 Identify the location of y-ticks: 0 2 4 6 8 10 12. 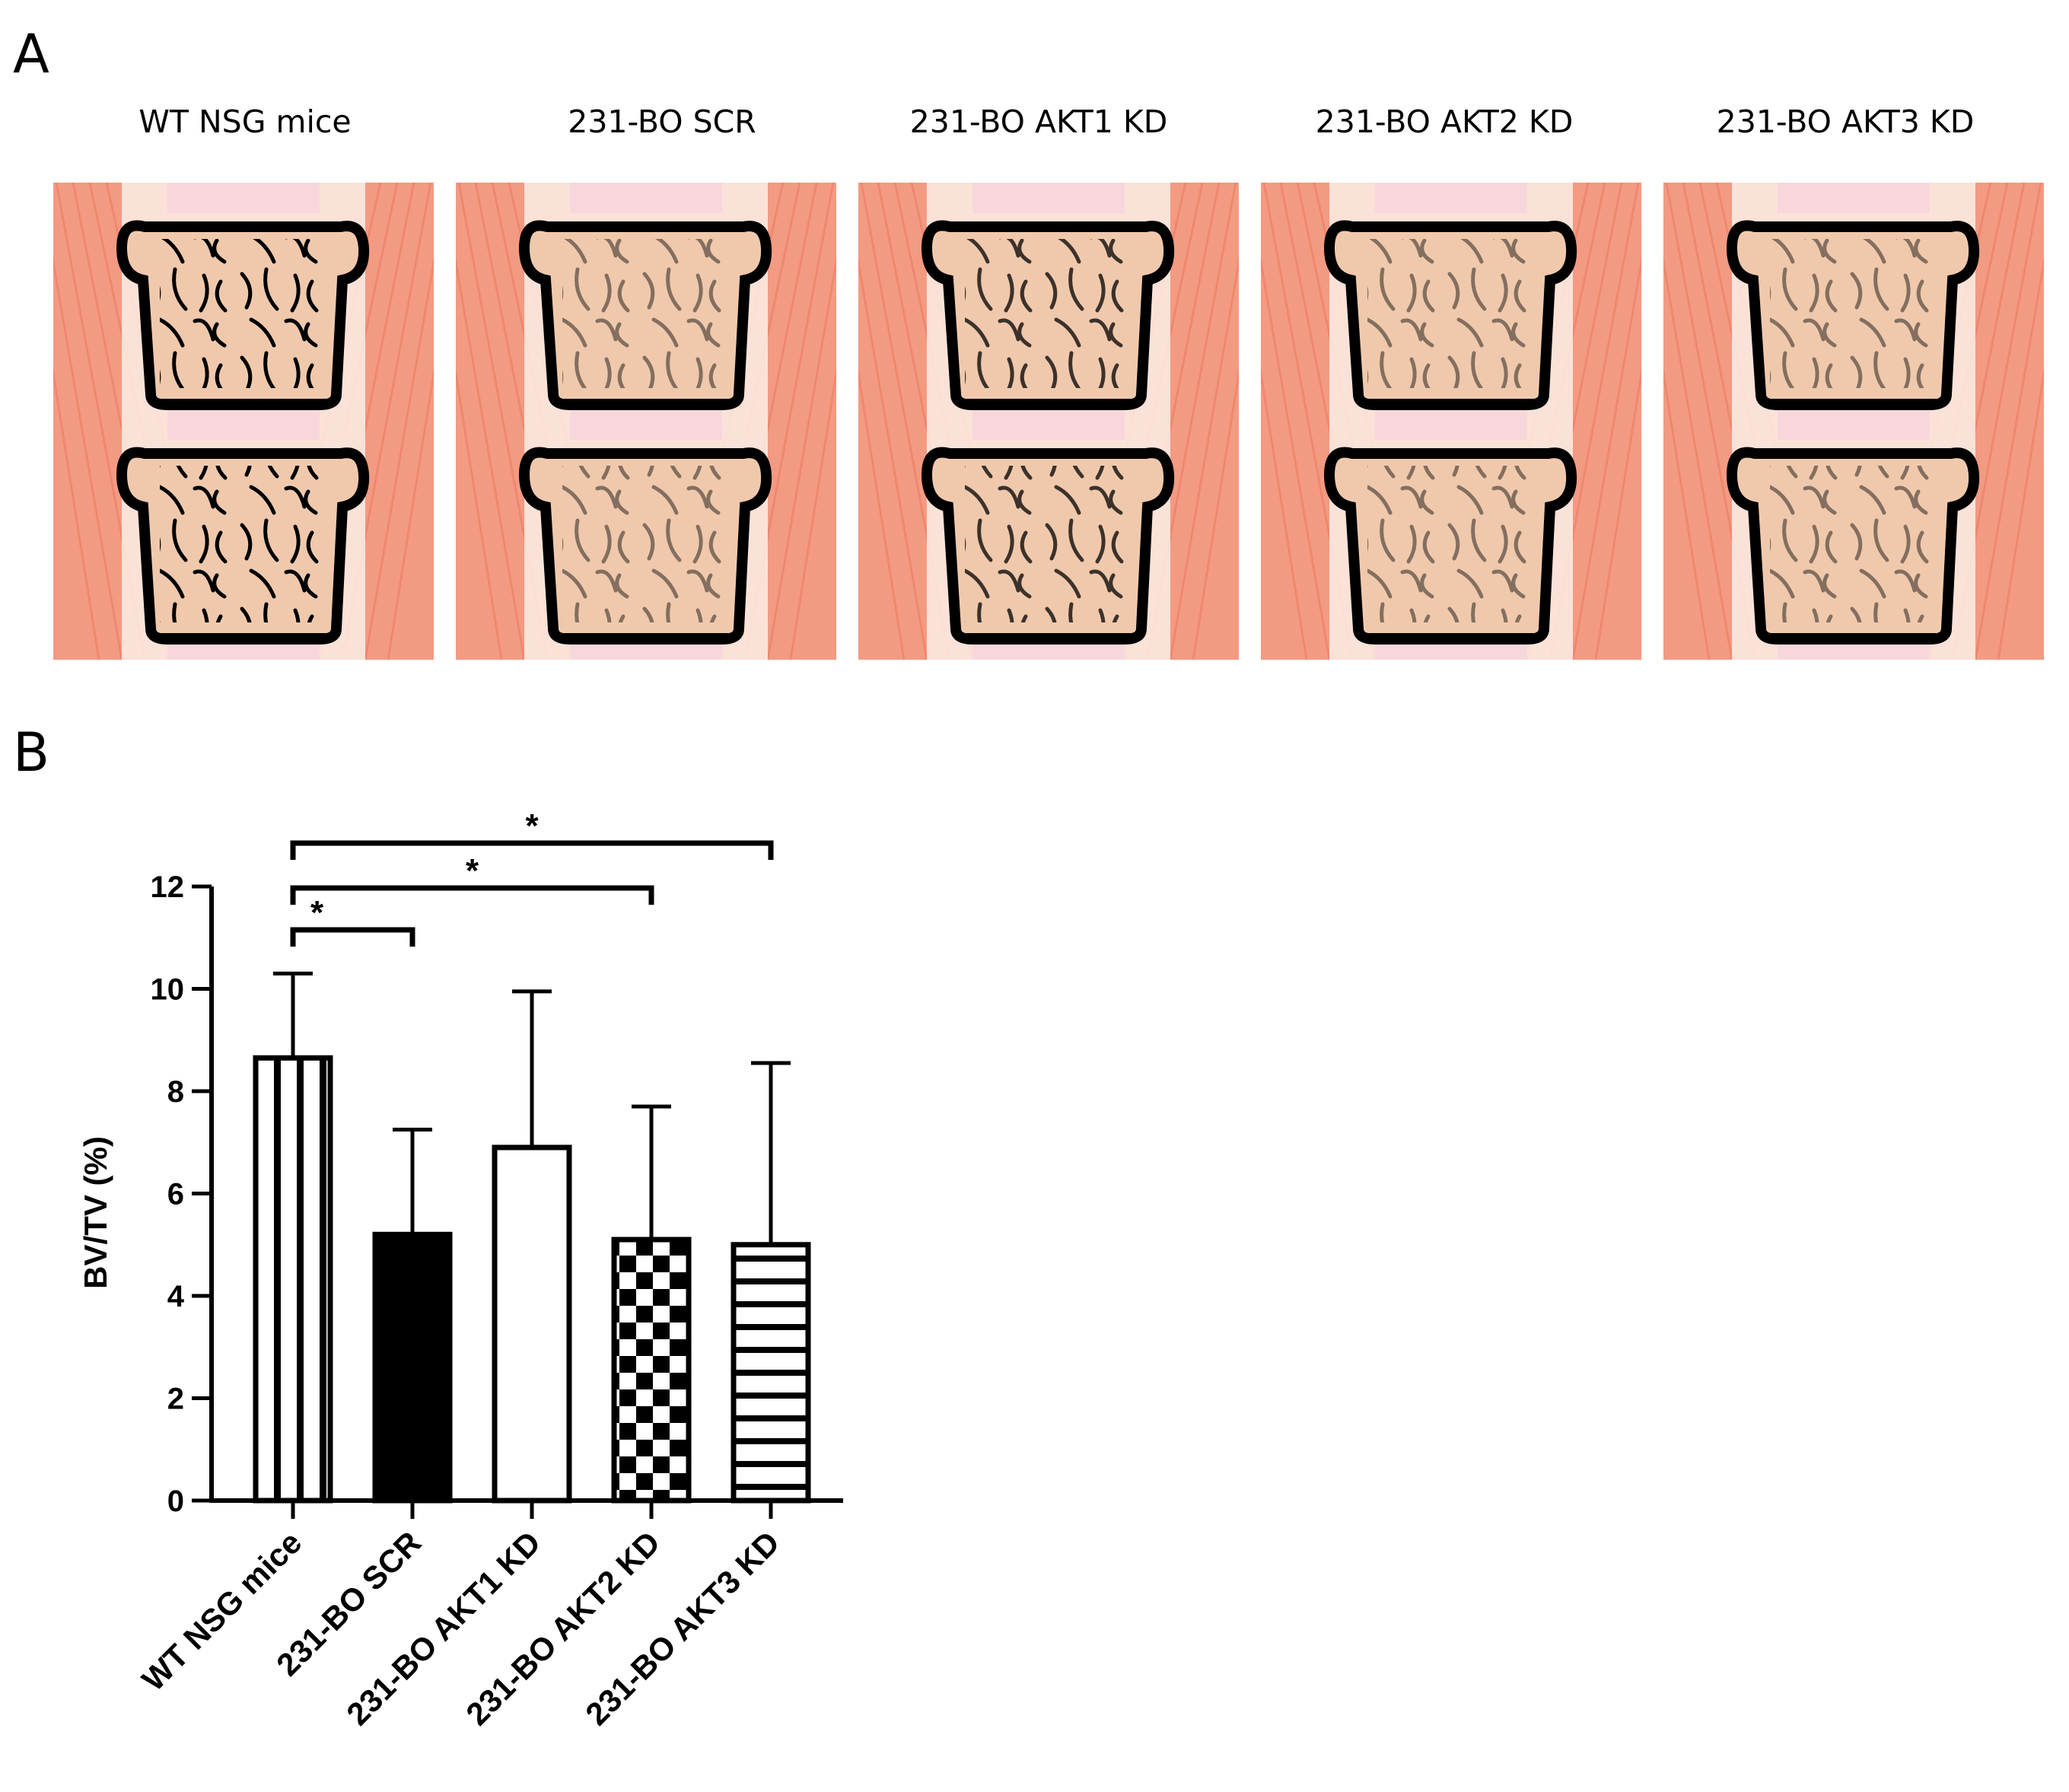
(181, 1194).